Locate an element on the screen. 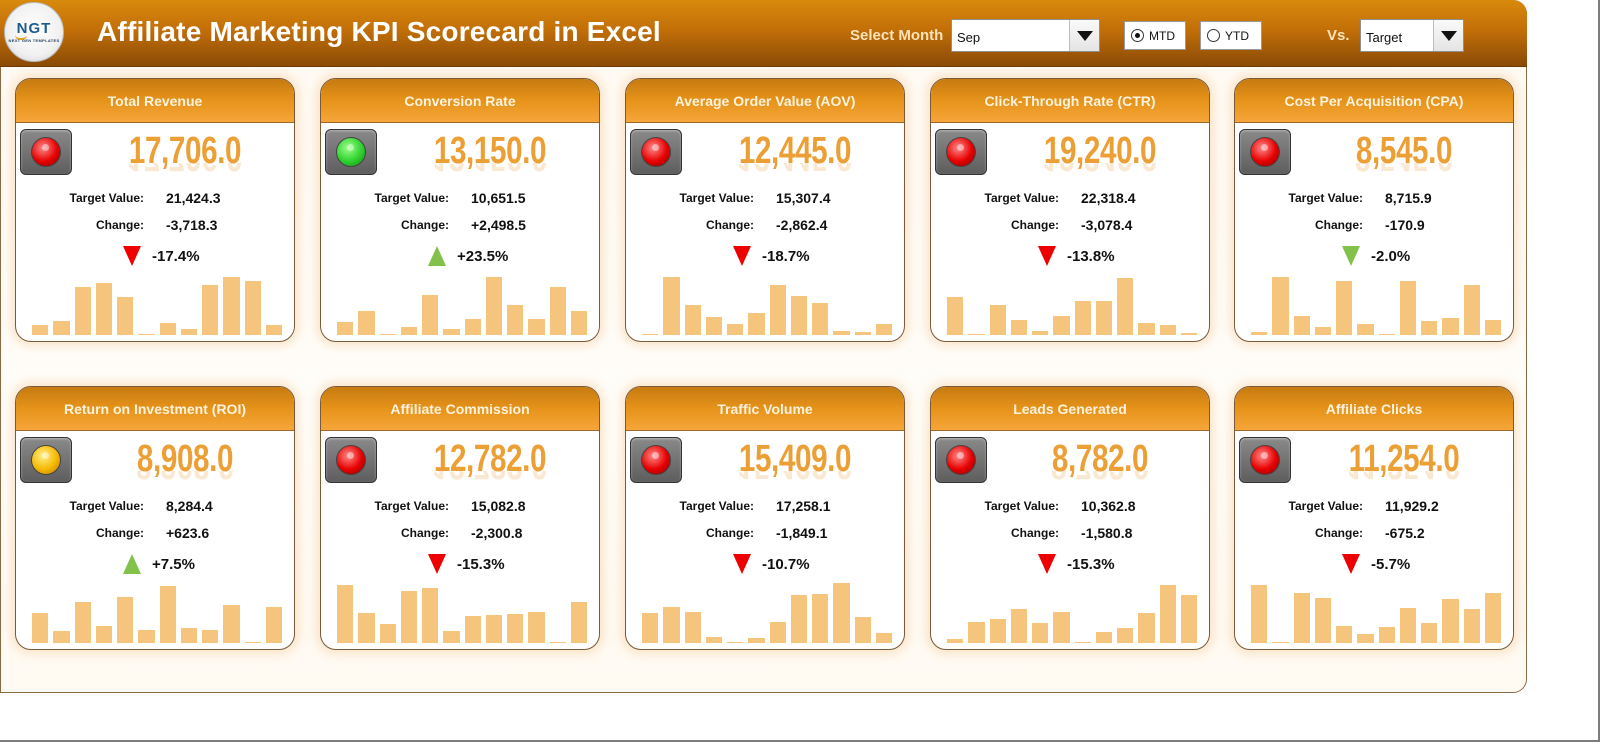  status-light-yellow-icon is located at coordinates (46, 460).